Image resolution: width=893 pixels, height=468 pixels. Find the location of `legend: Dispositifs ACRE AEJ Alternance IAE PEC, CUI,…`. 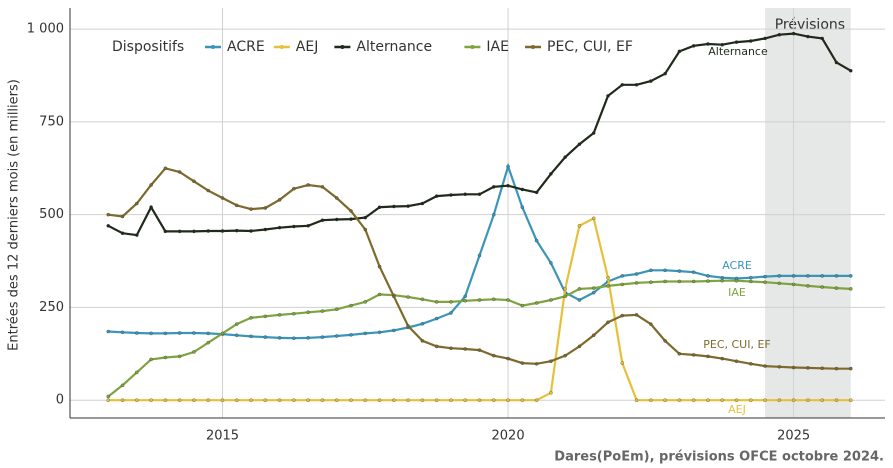

legend: Dispositifs ACRE AEJ Alternance IAE PEC, CUI,… is located at coordinates (372, 47).